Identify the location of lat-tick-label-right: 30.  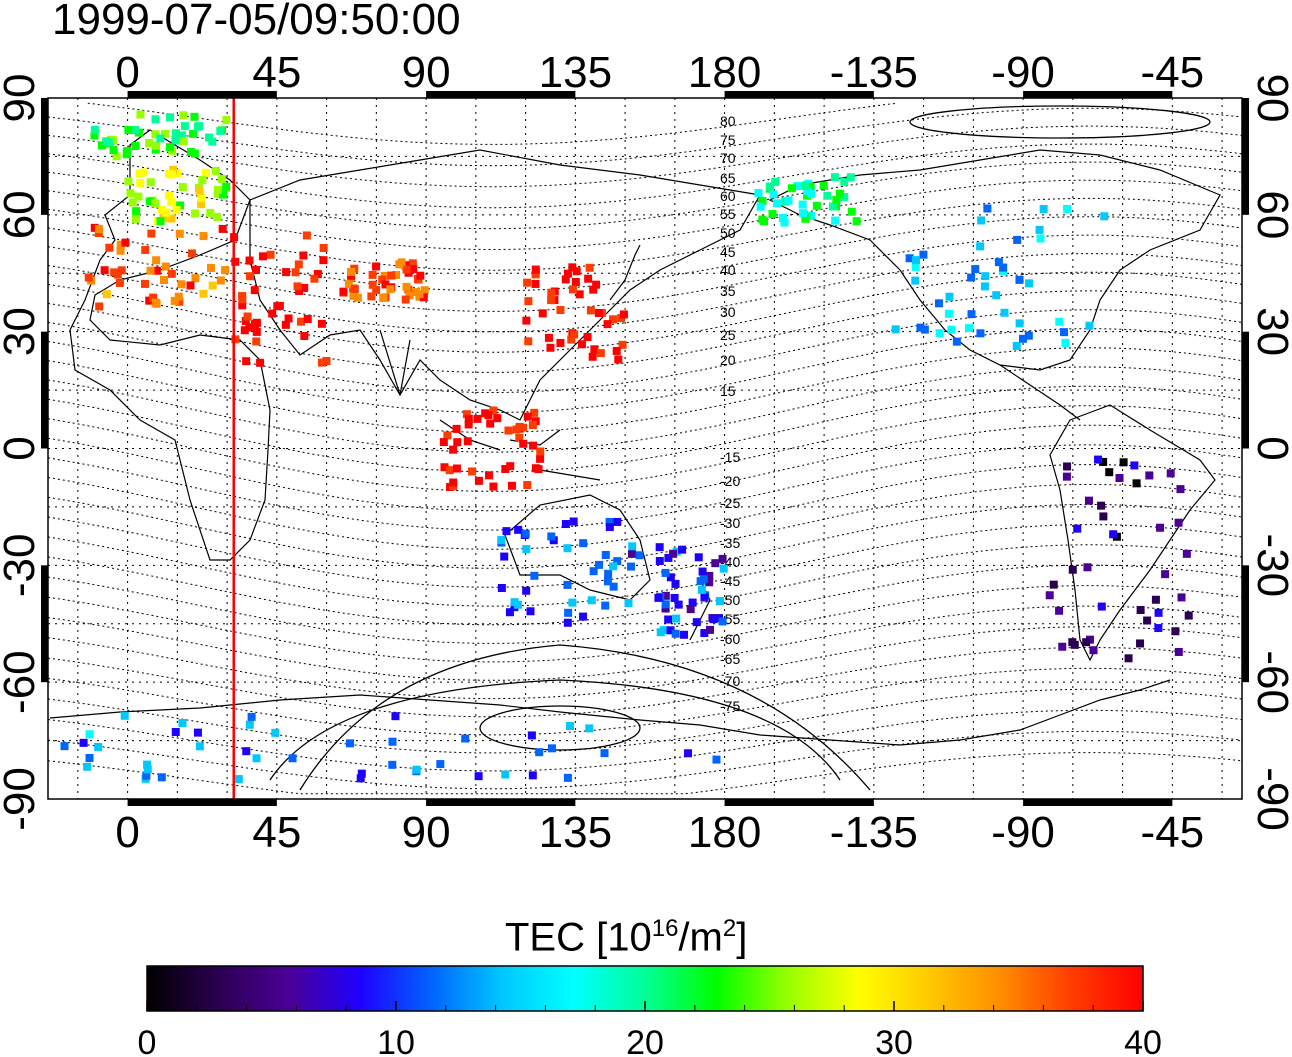
(1270, 331).